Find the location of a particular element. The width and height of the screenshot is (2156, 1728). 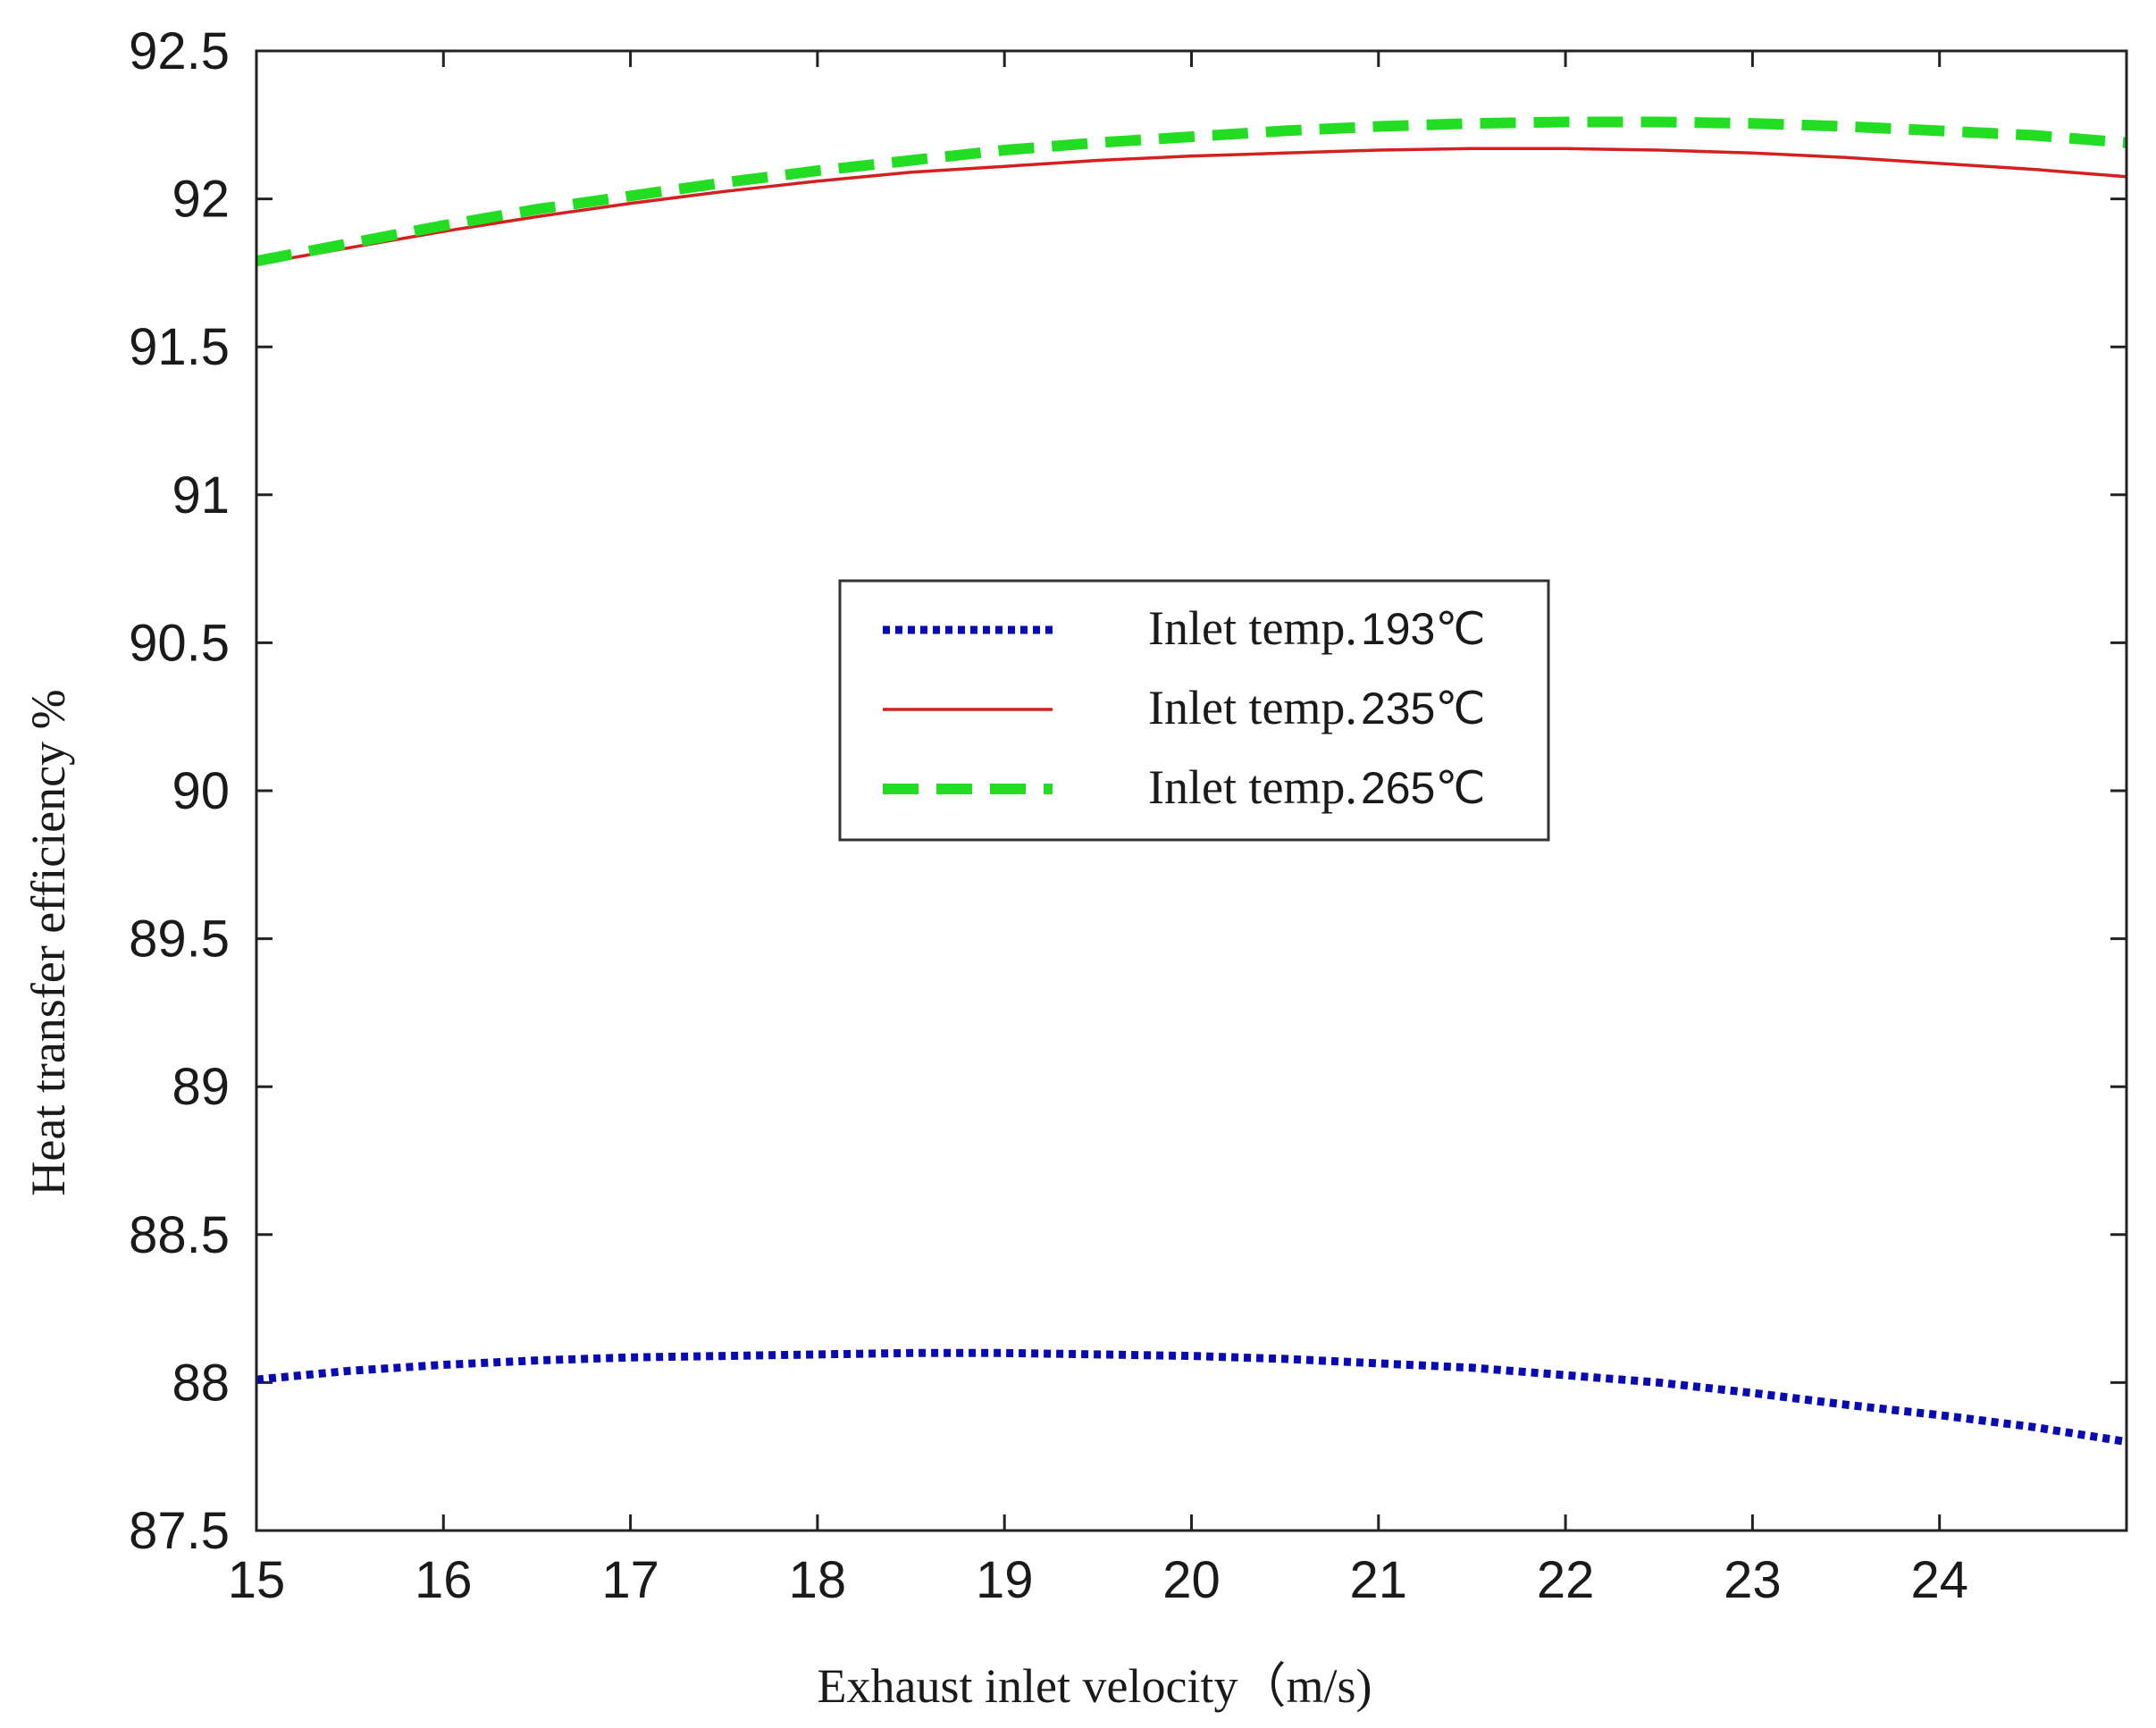

x-axis-title: Exhaust inlet velocity（m/s) is located at coordinates (1095, 1686).